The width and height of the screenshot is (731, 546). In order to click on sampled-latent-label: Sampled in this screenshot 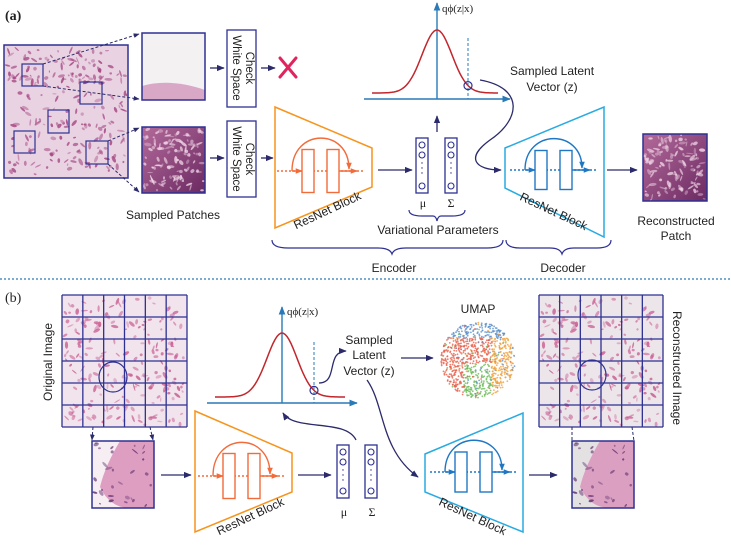, I will do `click(368, 340)`.